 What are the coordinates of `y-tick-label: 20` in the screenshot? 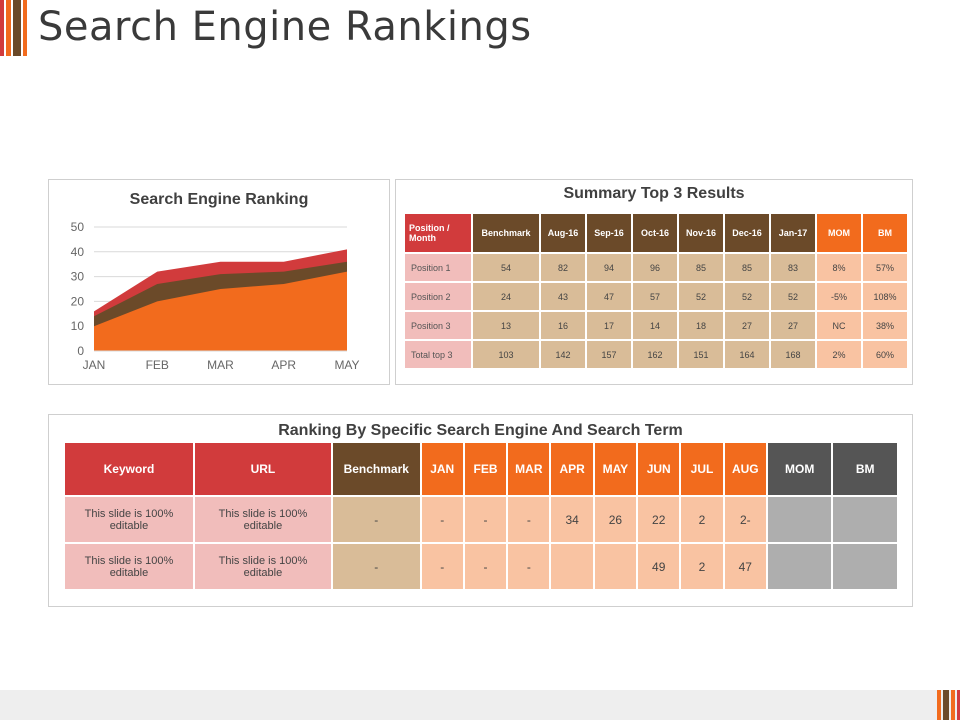 It's located at (78, 301).